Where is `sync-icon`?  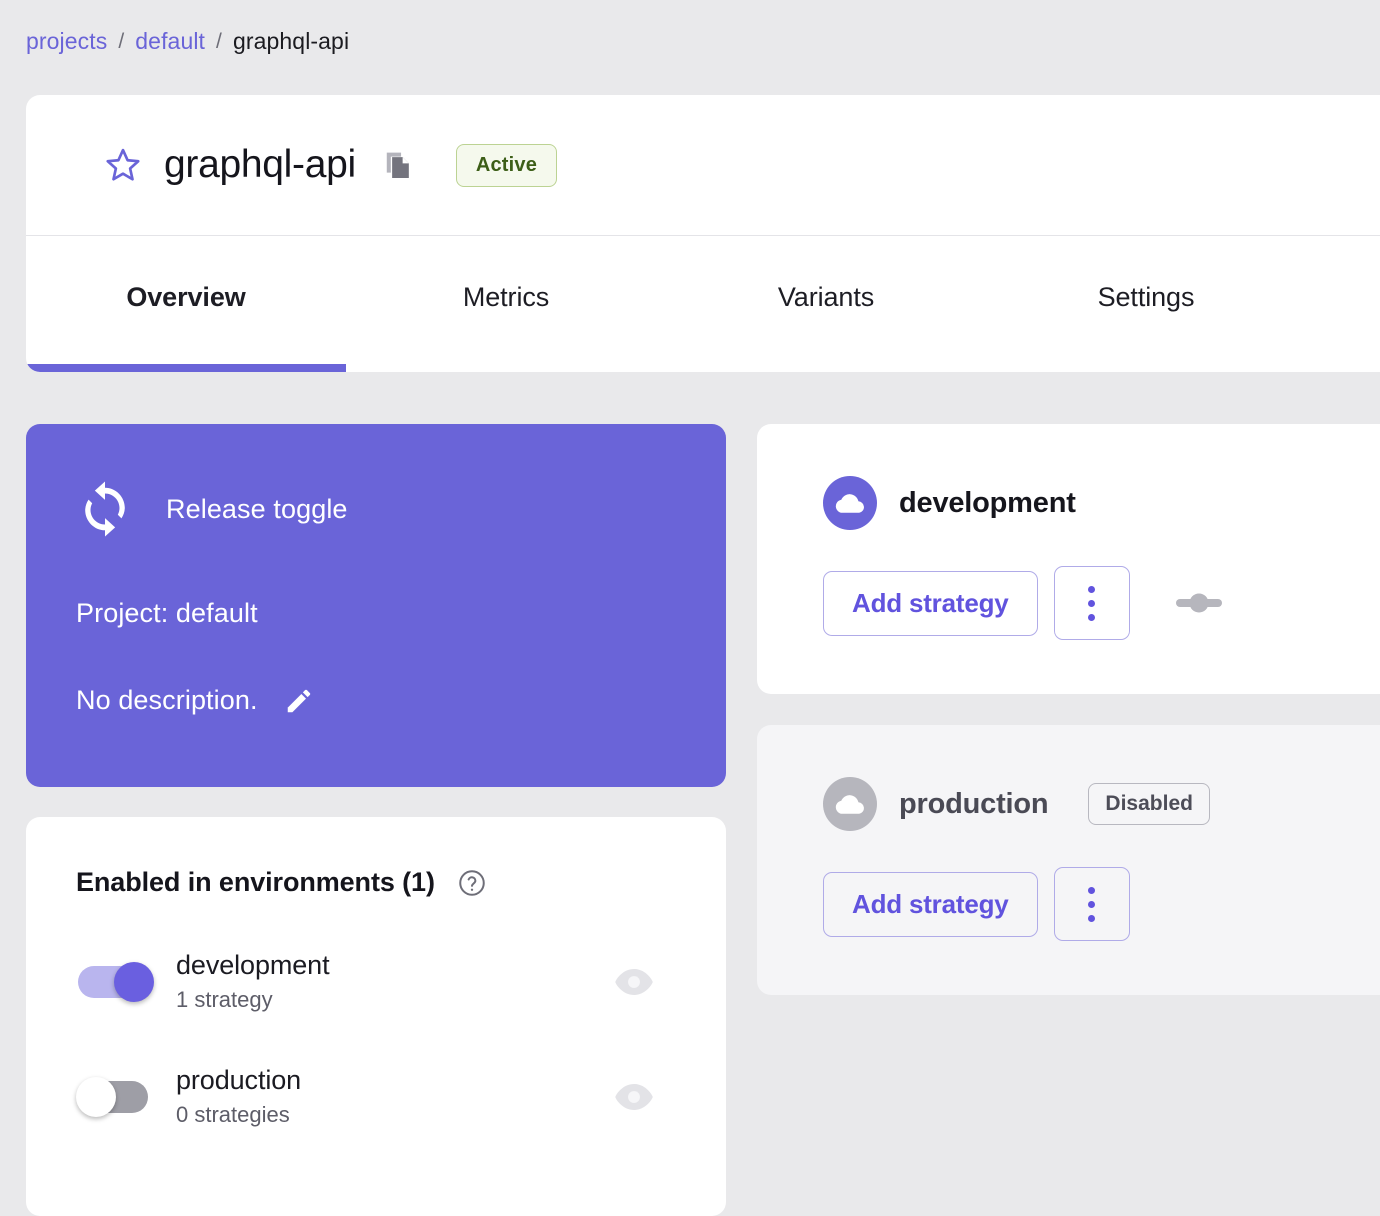 sync-icon is located at coordinates (105, 509).